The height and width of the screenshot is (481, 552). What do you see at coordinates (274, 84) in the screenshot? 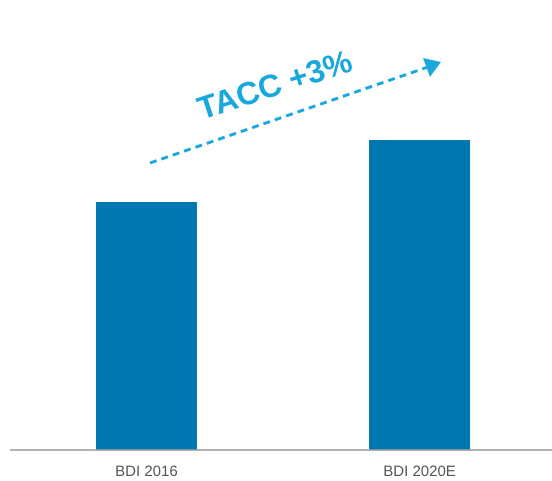
I see `text: TACC +3%` at bounding box center [274, 84].